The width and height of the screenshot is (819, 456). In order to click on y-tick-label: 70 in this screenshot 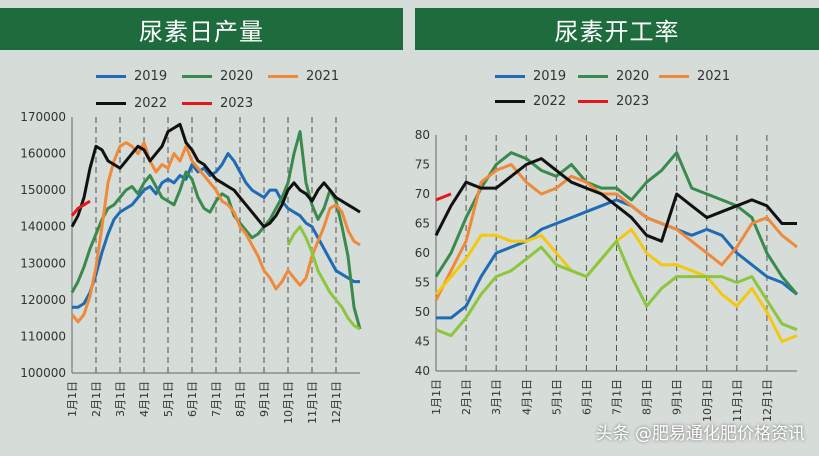, I will do `click(422, 194)`.